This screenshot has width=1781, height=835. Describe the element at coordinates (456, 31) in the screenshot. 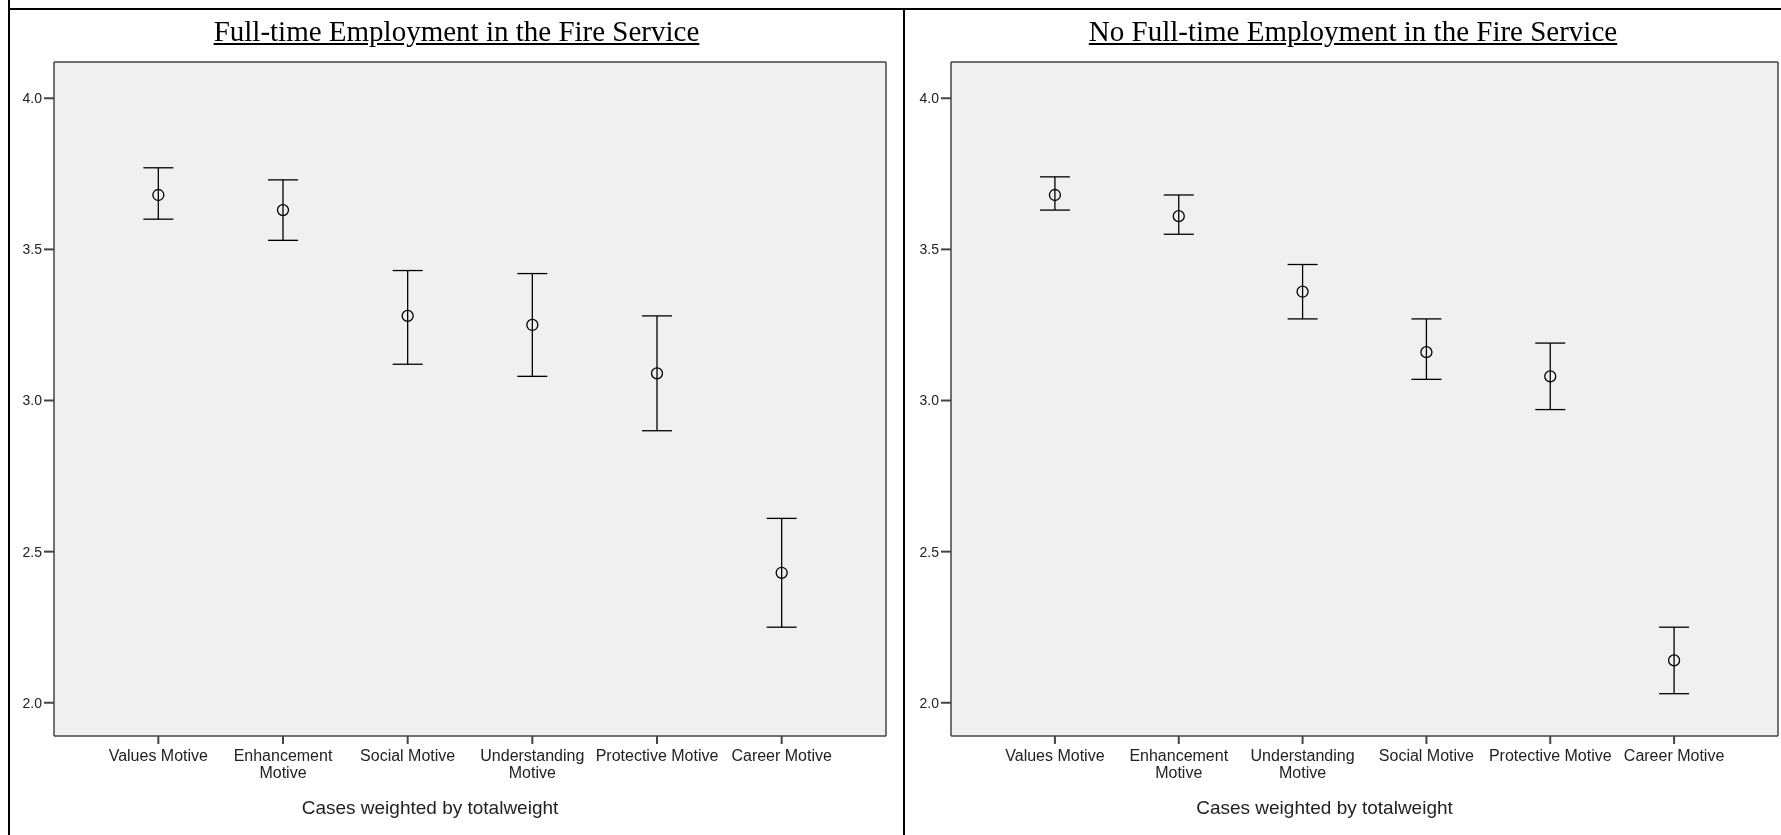

I see `chart-title: Full-time Employment in the Fire Service` at that location.